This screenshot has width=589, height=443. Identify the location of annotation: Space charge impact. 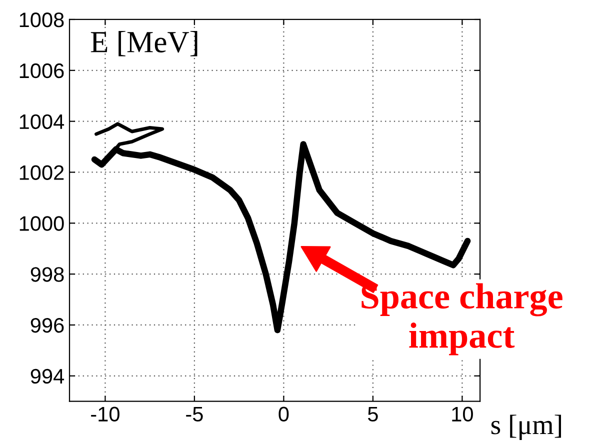
(462, 319).